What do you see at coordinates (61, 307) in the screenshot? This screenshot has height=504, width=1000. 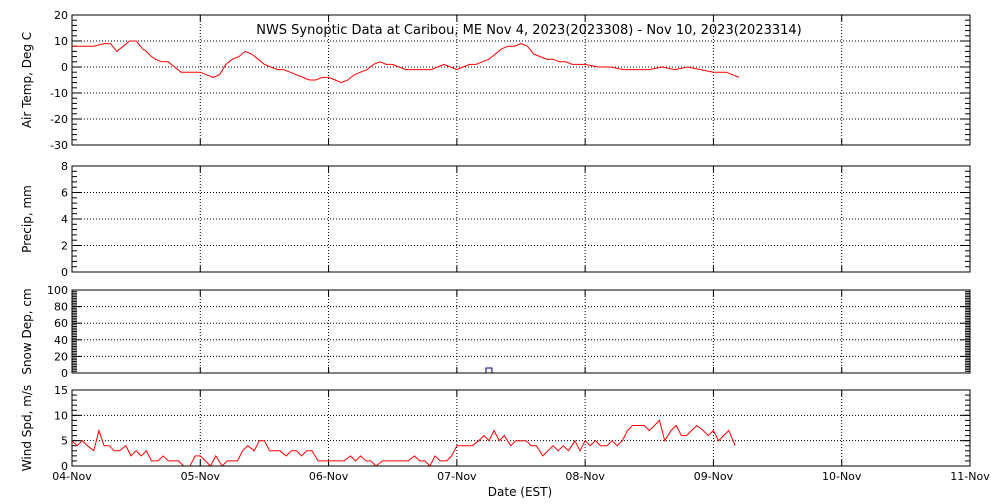 I see `y-tick-label: 80` at bounding box center [61, 307].